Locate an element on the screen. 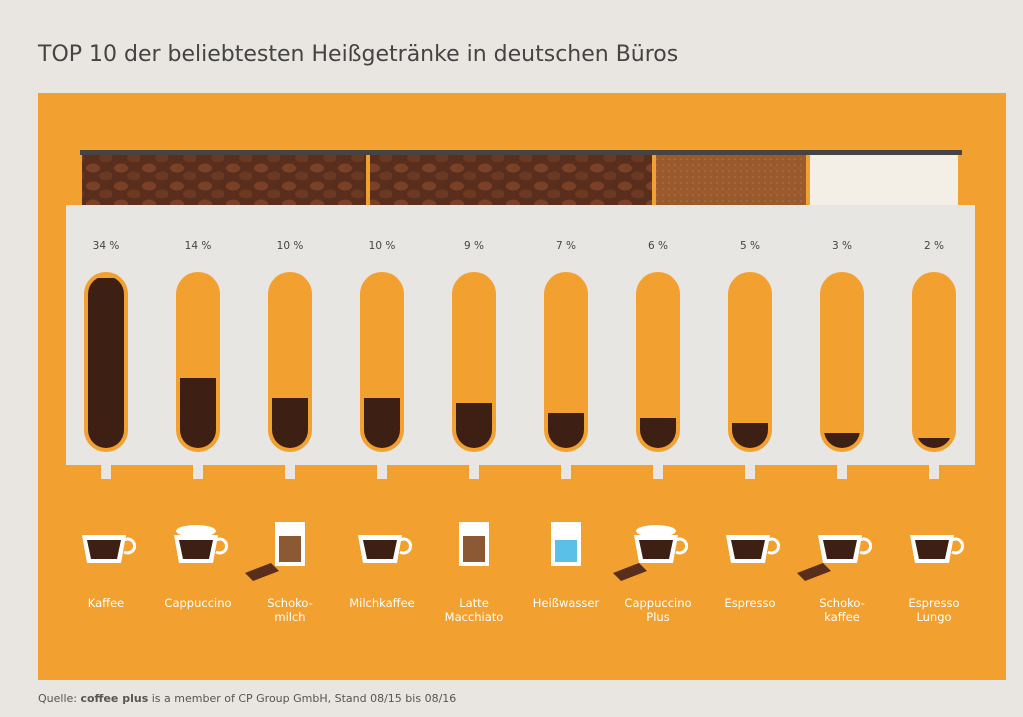 This screenshot has width=1023, height=717. category-label: Espresso is located at coordinates (750, 603).